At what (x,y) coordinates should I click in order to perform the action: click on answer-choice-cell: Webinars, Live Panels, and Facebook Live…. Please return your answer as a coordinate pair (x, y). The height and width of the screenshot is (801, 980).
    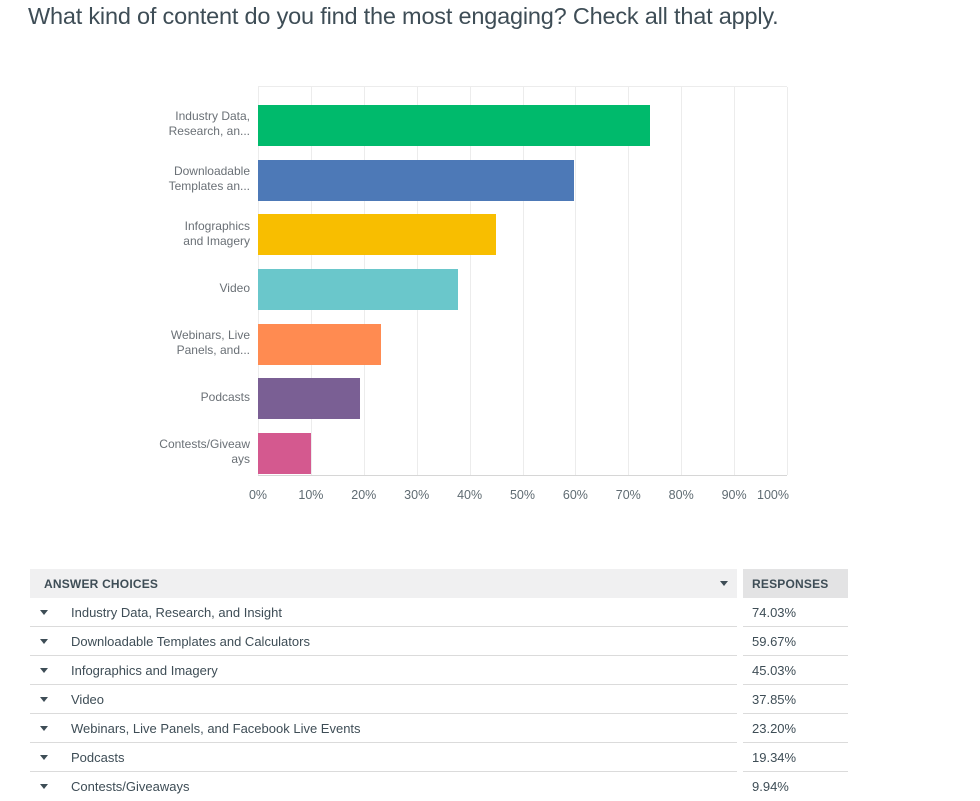
    Looking at the image, I should click on (383, 728).